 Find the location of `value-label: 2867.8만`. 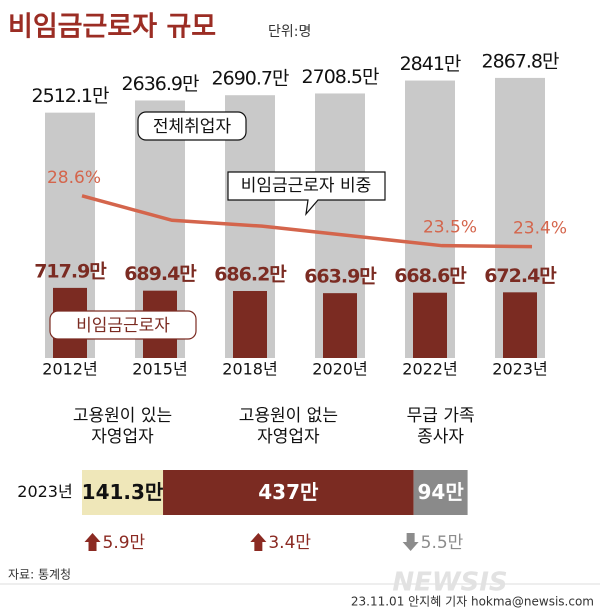

value-label: 2867.8만 is located at coordinates (520, 61).